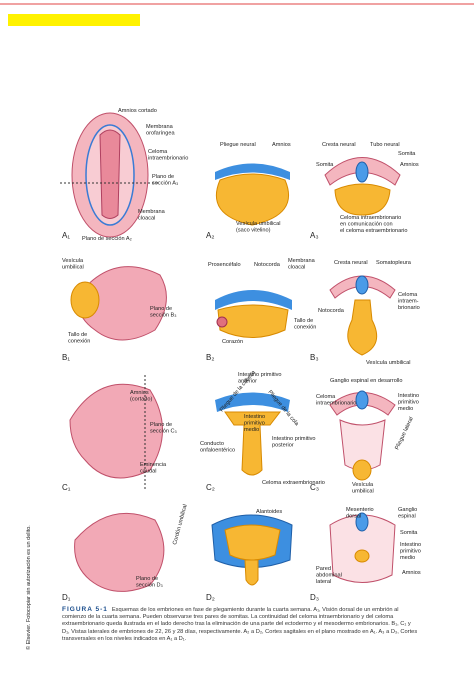 The image size is (474, 676). Describe the element at coordinates (407, 517) in the screenshot. I see `label: espinal` at that location.